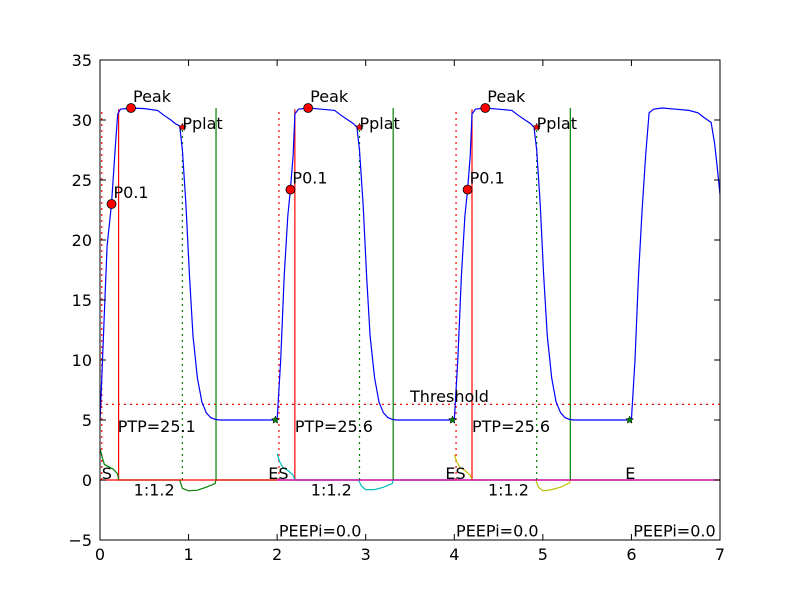 This screenshot has width=800, height=600. Describe the element at coordinates (720, 554) in the screenshot. I see `x-tick-label: 7` at that location.